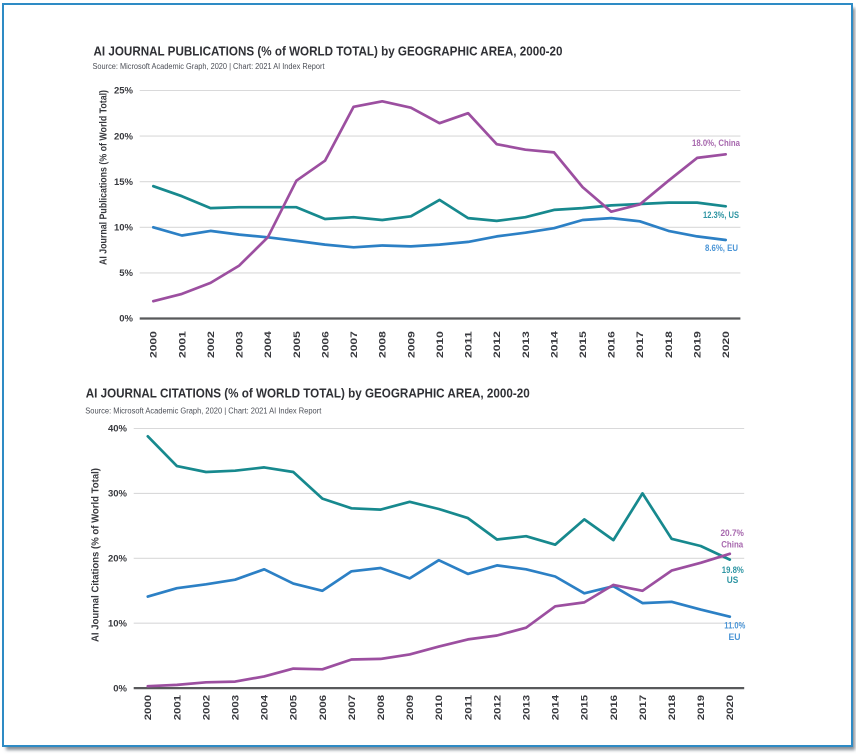 This screenshot has width=856, height=754. I want to click on svg-text: 12.3%, US, so click(721, 215).